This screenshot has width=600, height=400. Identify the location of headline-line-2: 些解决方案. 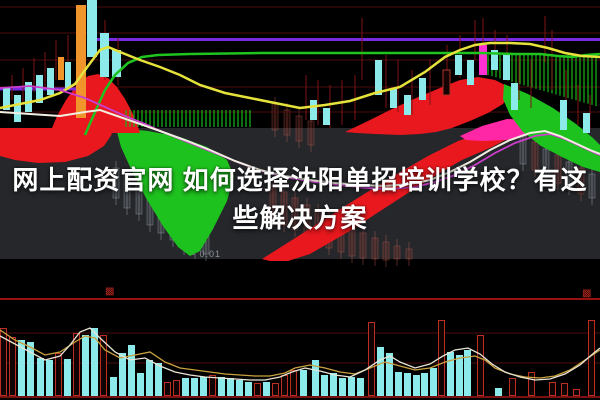
(300, 218).